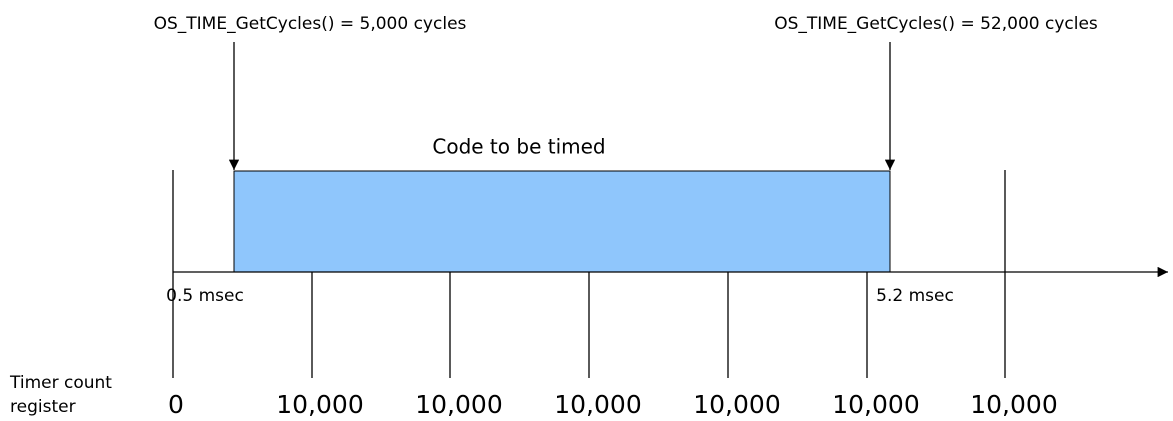 The height and width of the screenshot is (421, 1173). I want to click on timed-block, so click(562, 221).